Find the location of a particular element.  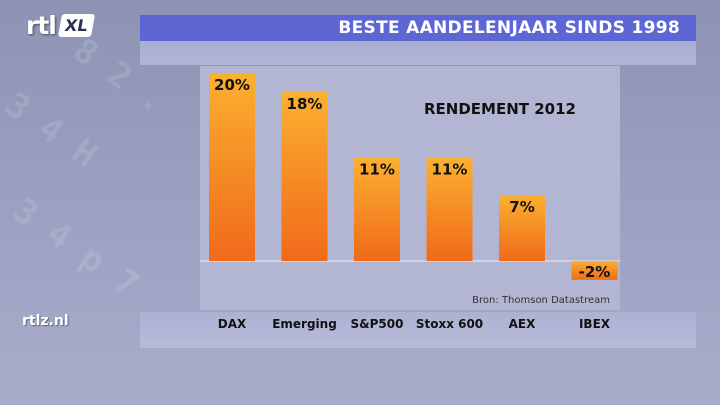

bar-value-label: -2% is located at coordinates (595, 272).